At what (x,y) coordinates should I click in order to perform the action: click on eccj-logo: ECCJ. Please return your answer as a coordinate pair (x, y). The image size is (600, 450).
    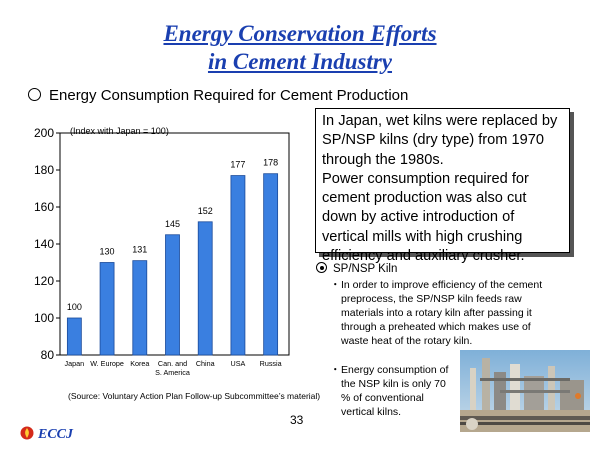
    Looking at the image, I should click on (46, 434).